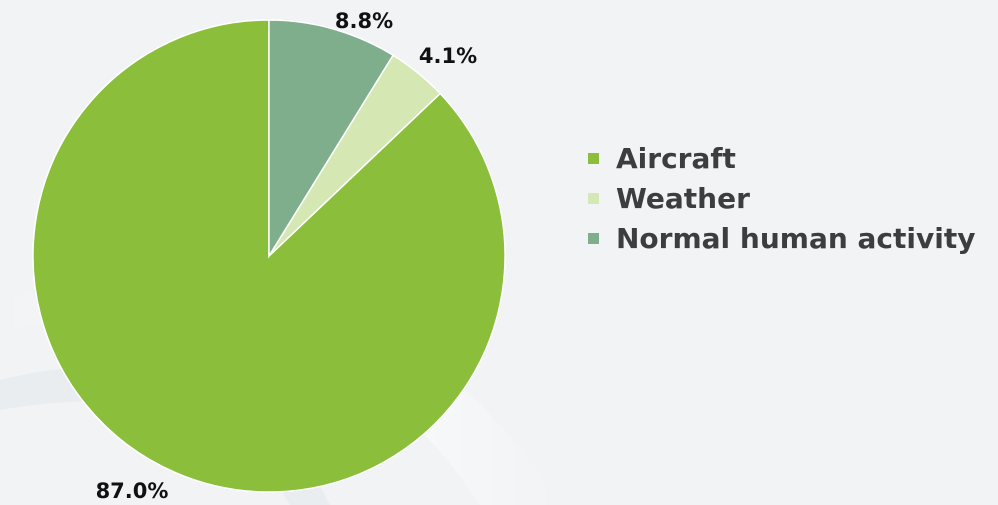 The image size is (998, 505). What do you see at coordinates (676, 158) in the screenshot?
I see `legend-label-aircraft: Aircraft` at bounding box center [676, 158].